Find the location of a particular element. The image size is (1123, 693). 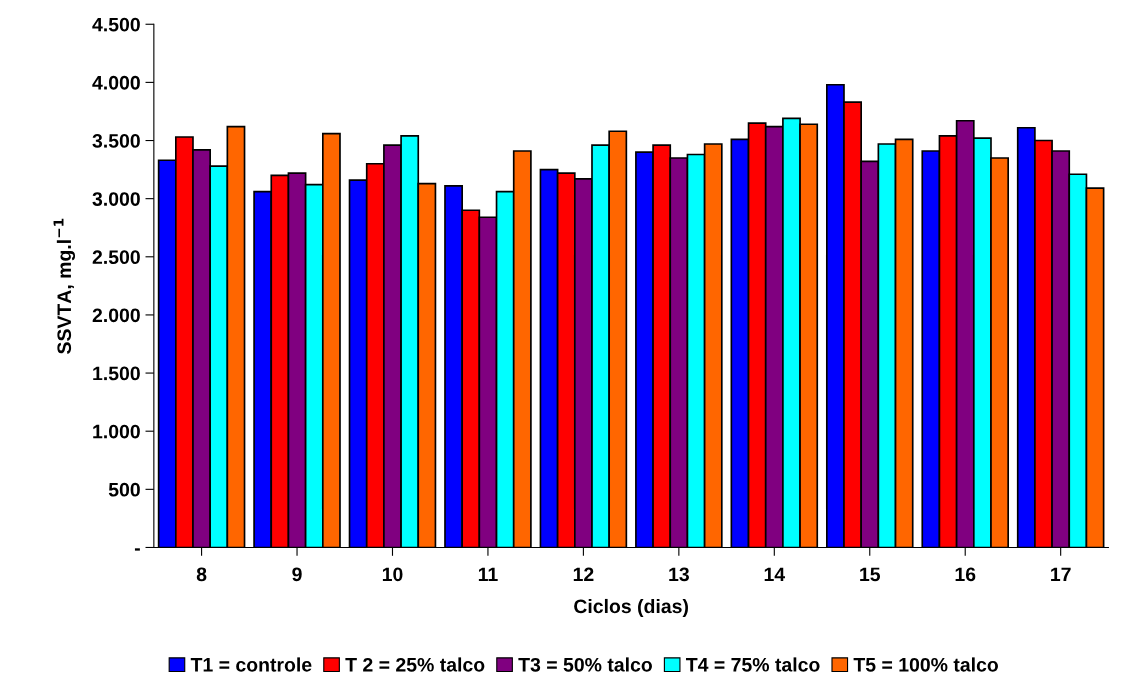

y-tick-label: - is located at coordinates (137, 549).